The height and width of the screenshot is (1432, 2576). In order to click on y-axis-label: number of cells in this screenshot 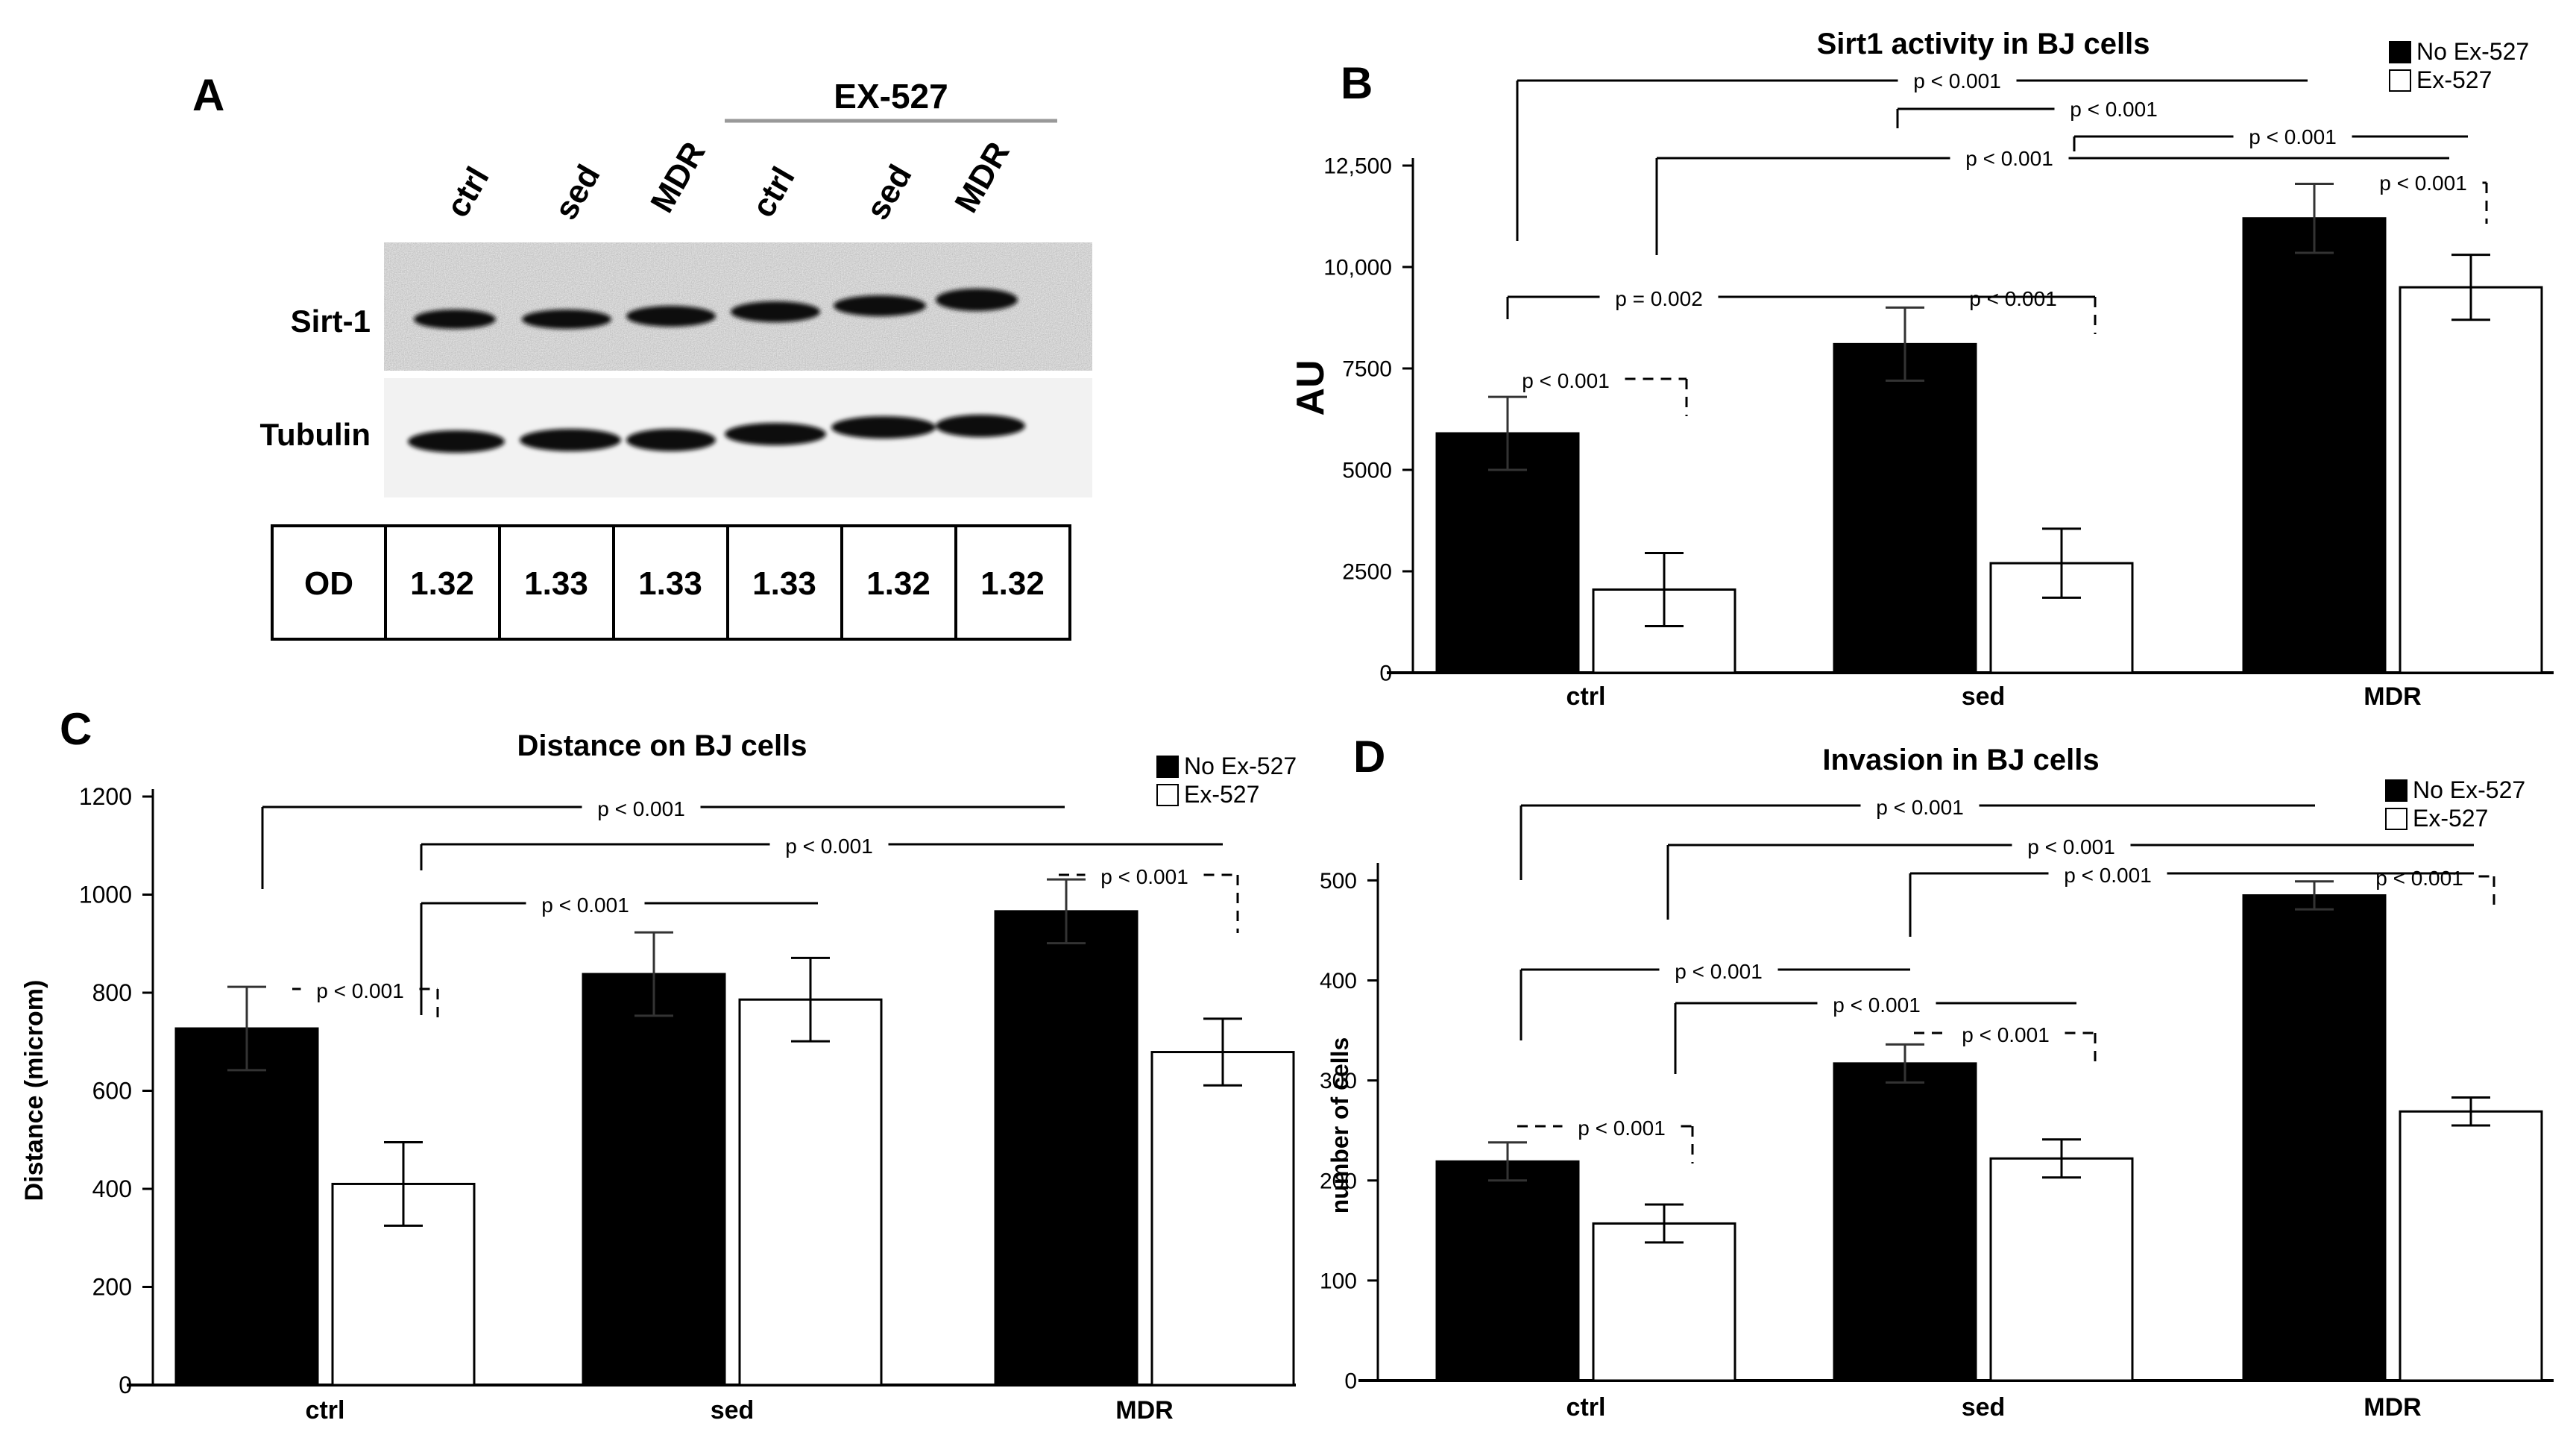, I will do `click(1339, 1125)`.